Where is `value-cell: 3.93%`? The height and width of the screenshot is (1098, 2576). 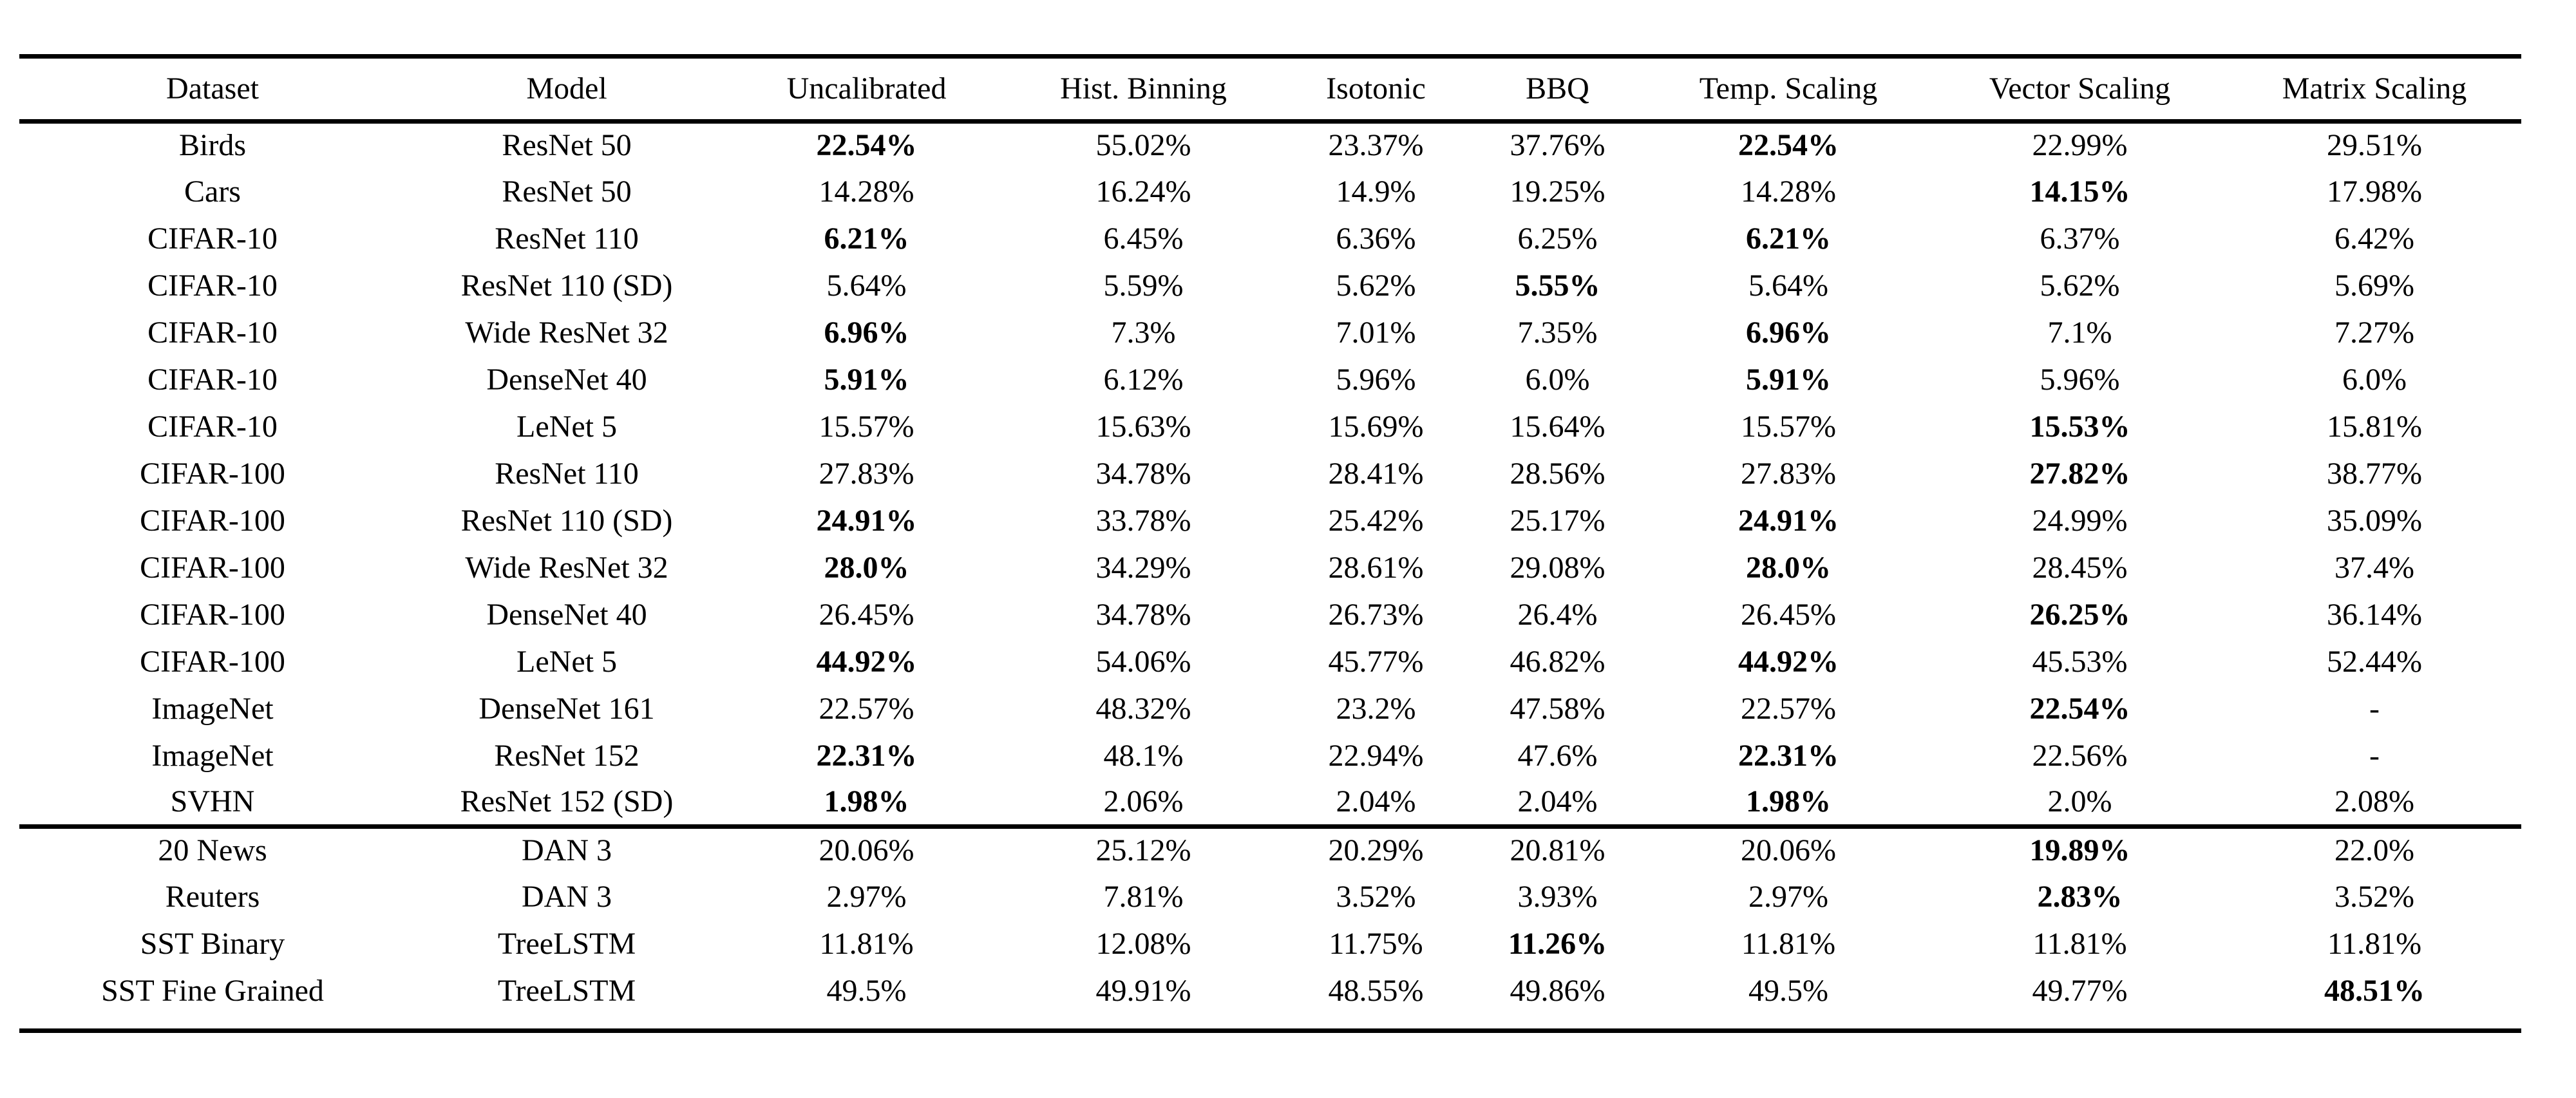 value-cell: 3.93% is located at coordinates (1558, 896).